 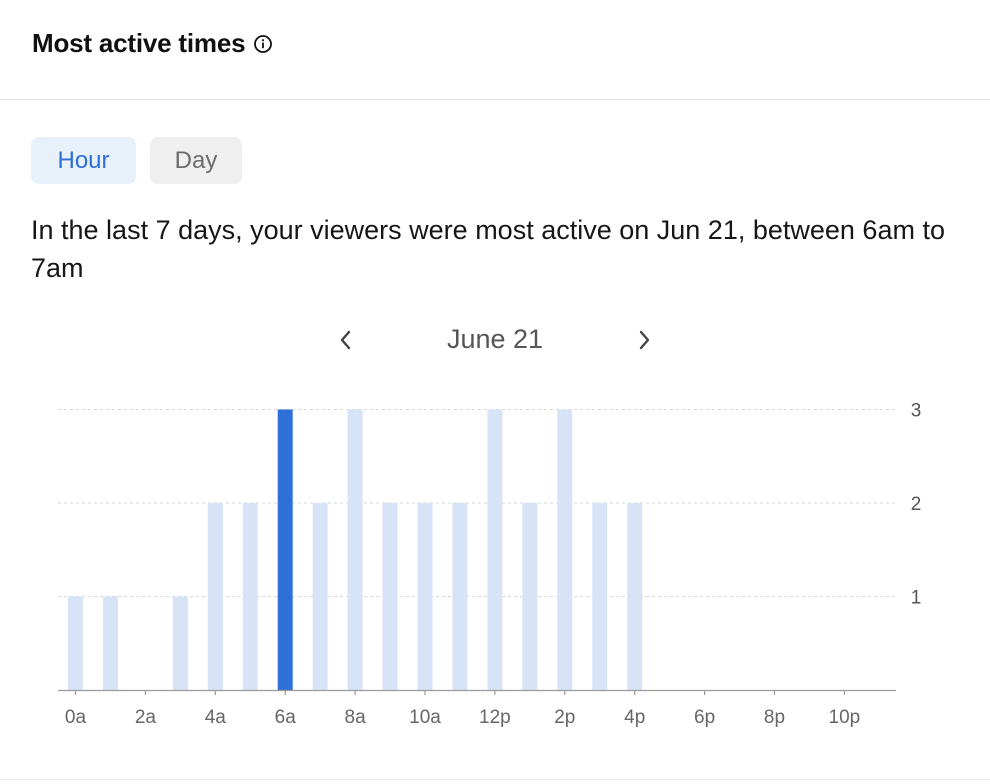 I want to click on bar-10a, so click(x=425, y=596).